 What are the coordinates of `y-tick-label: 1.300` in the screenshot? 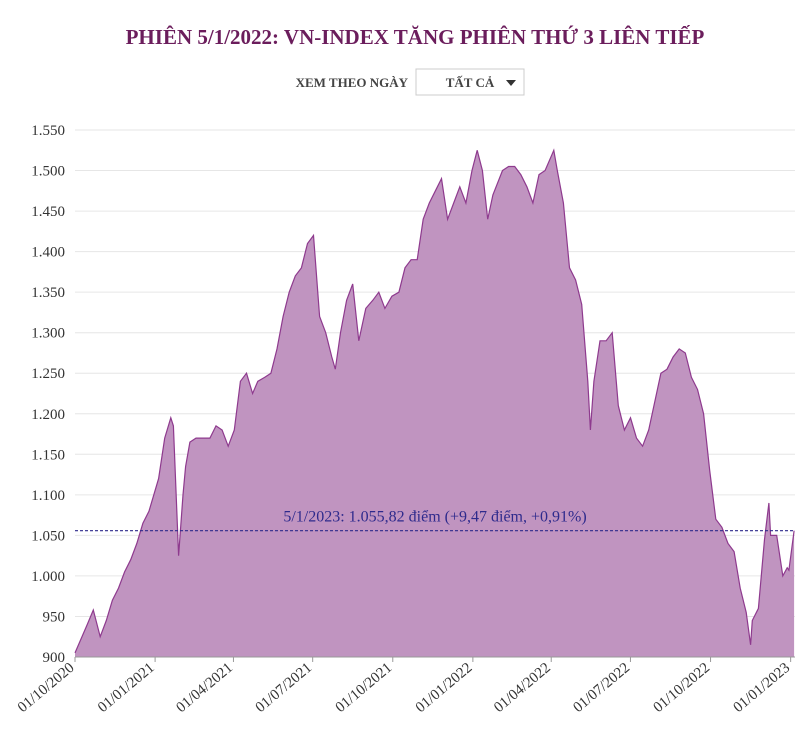 It's located at (48, 334).